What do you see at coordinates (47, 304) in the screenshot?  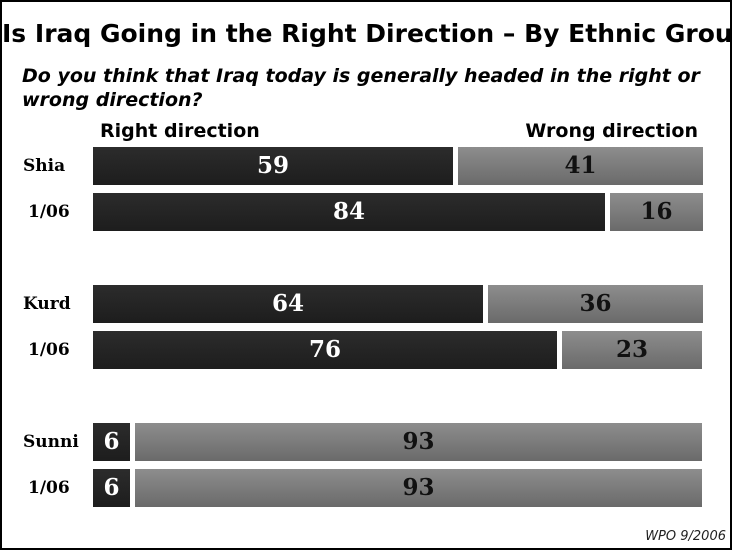 I see `row-label: Kurd` at bounding box center [47, 304].